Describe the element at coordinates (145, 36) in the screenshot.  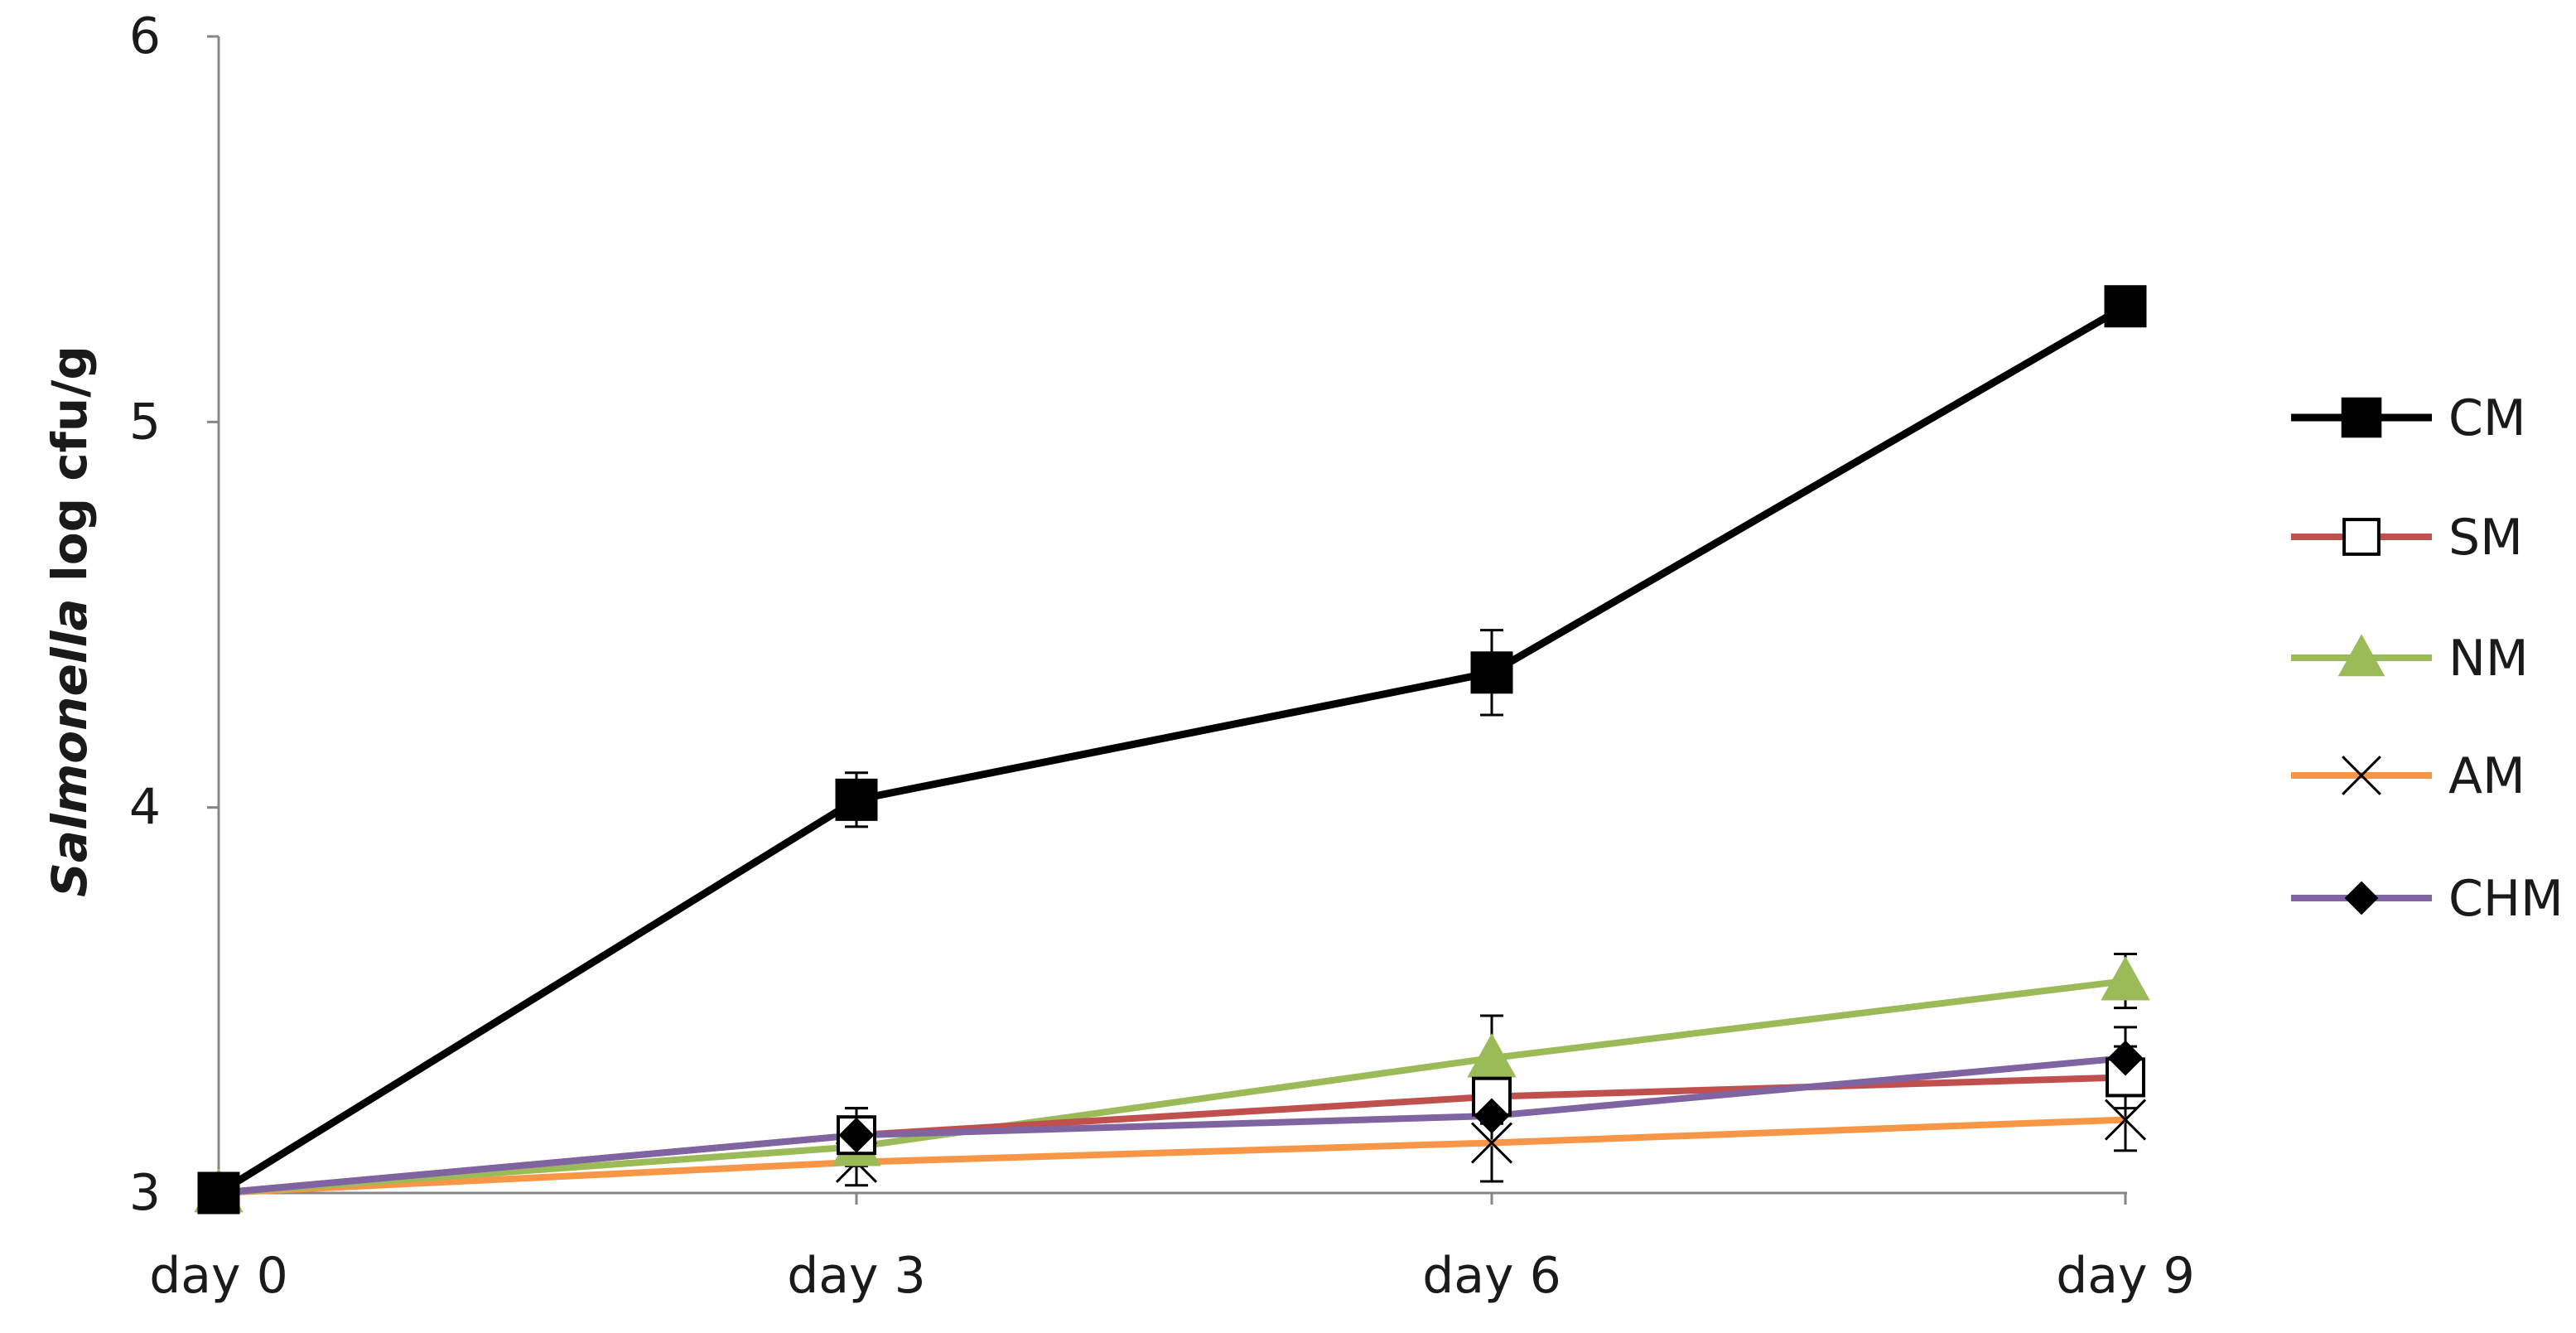
I see `y-tick-label: 6` at that location.